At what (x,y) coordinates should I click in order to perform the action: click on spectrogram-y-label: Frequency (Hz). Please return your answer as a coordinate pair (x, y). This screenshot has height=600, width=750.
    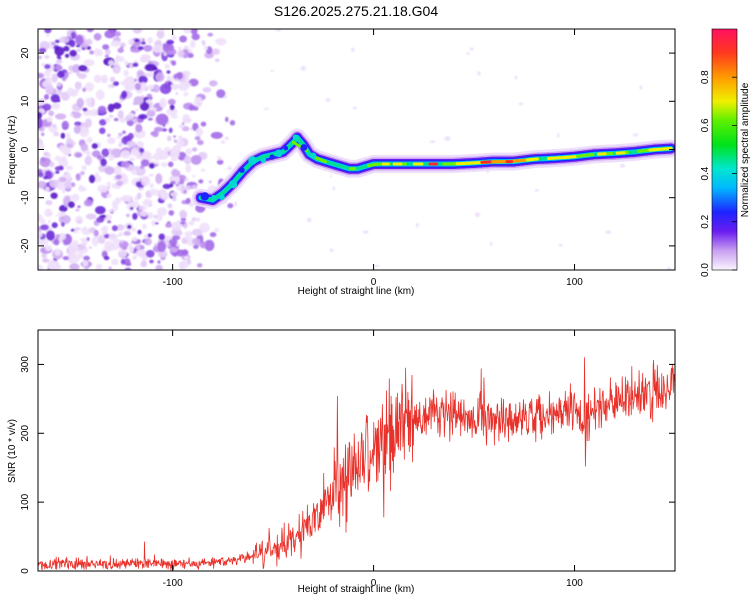
    Looking at the image, I should click on (12, 150).